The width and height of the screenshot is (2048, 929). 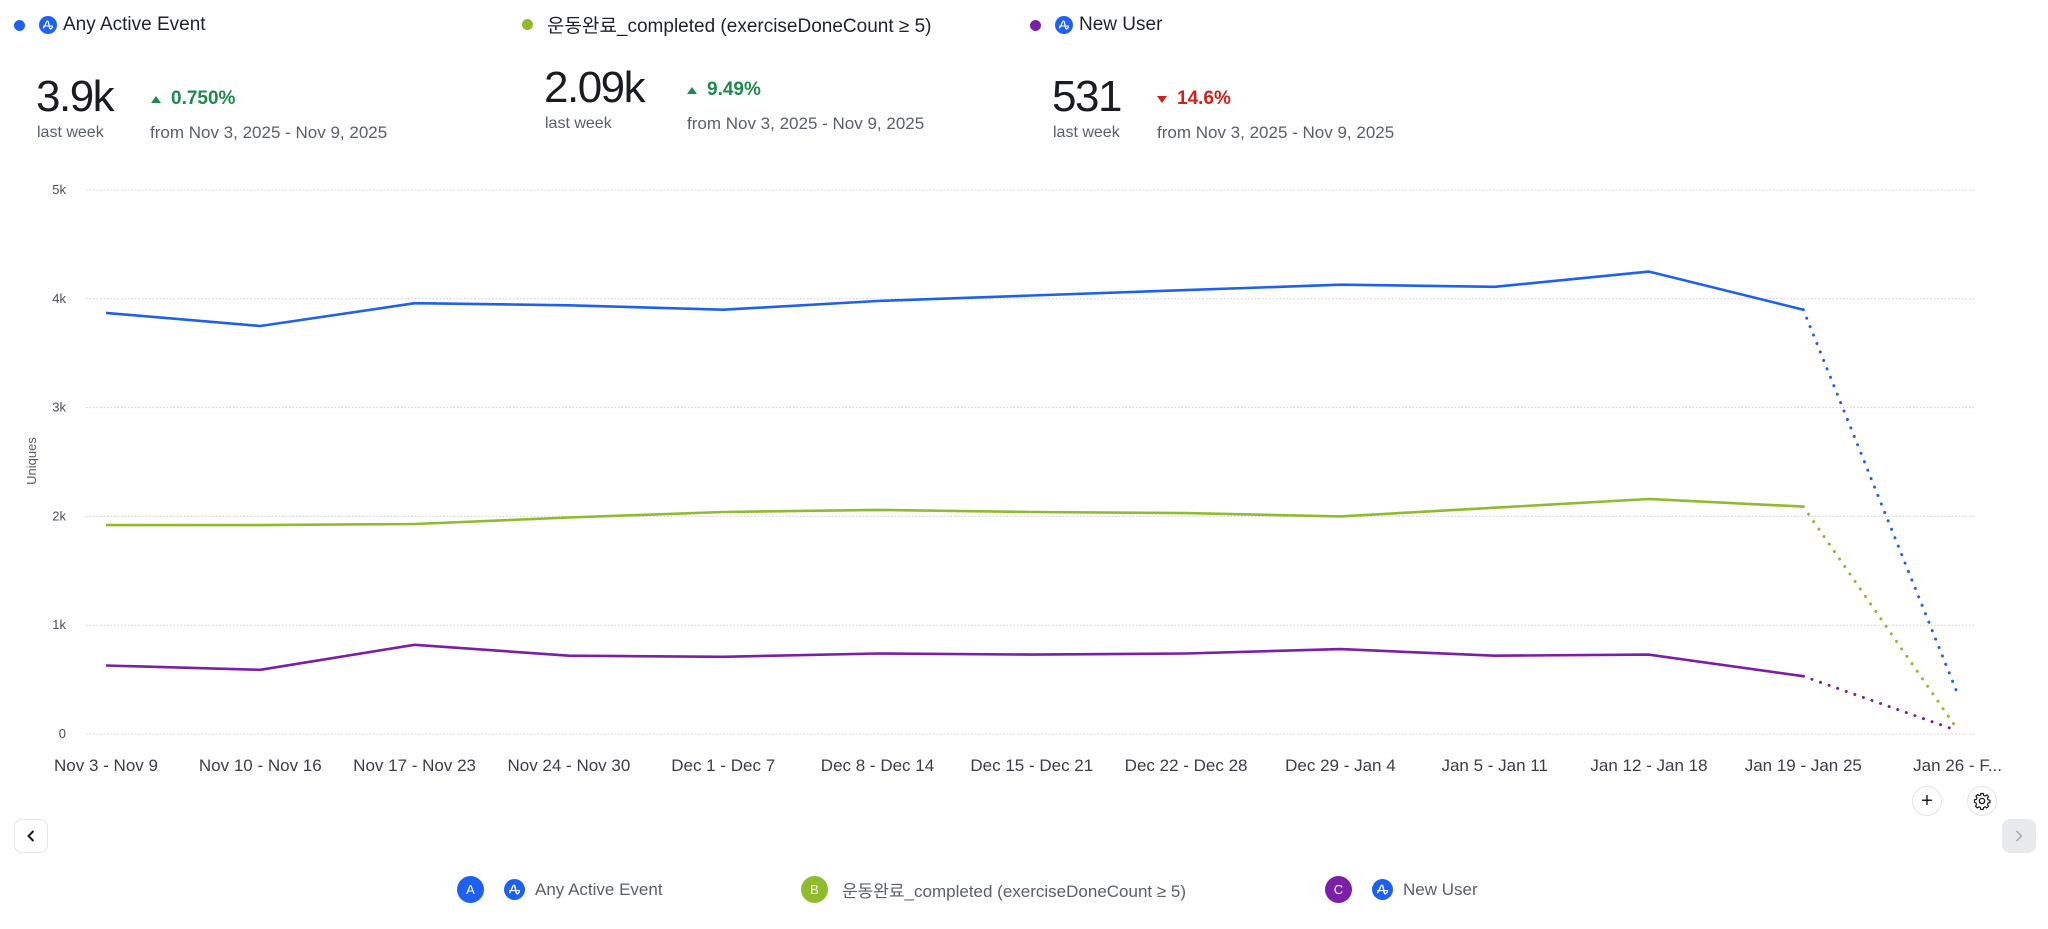 I want to click on kpi-delta-value: 9.49%, so click(x=734, y=89).